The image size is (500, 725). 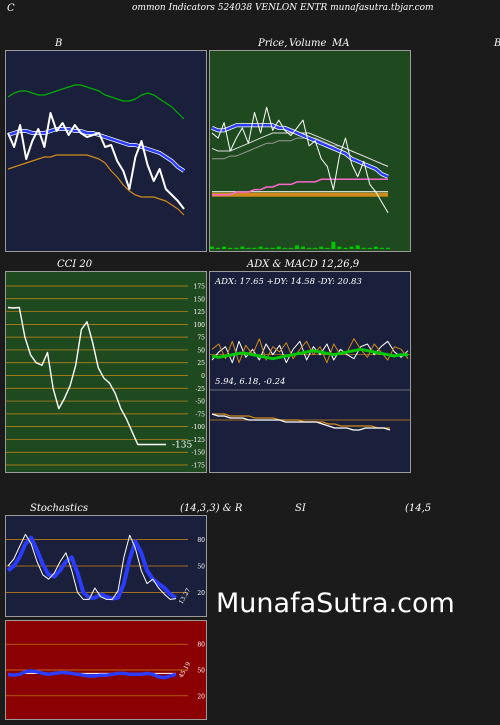 I want to click on stoch-value-label: 13.27, so click(x=185, y=596).